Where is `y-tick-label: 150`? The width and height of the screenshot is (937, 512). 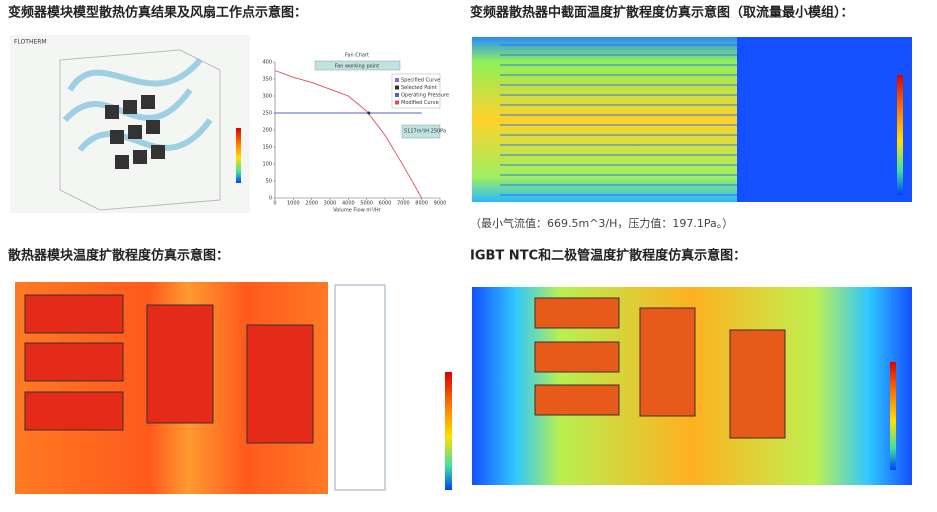 y-tick-label: 150 is located at coordinates (267, 148).